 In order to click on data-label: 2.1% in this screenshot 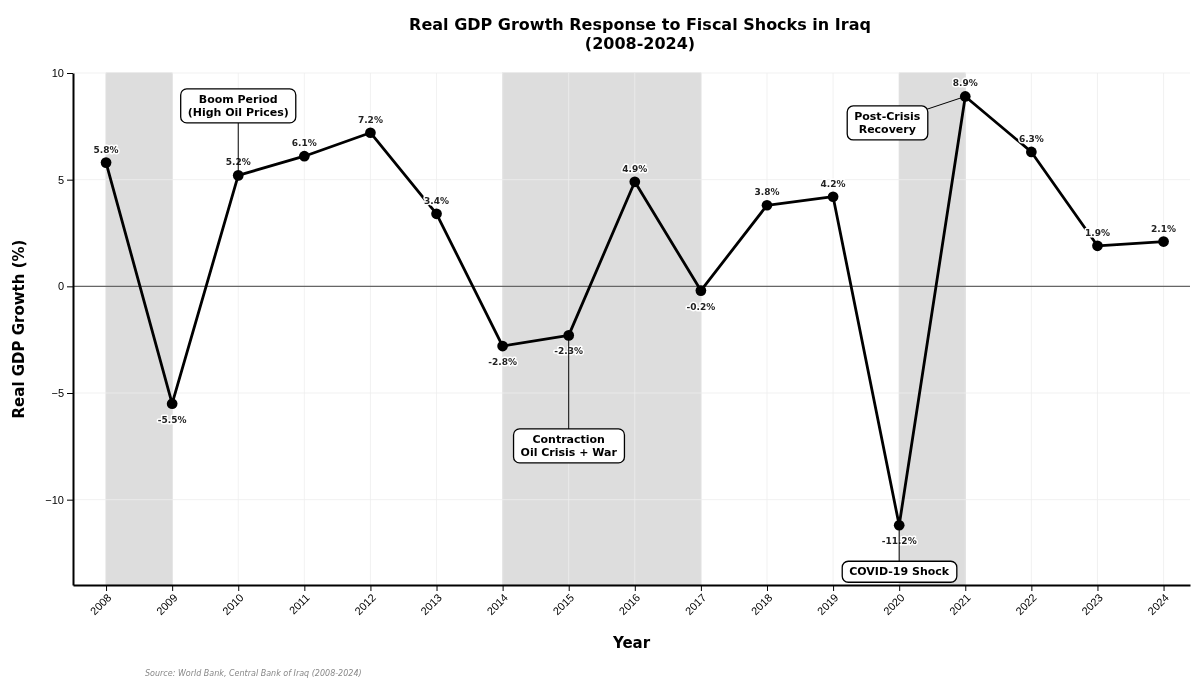, I will do `click(1164, 228)`.